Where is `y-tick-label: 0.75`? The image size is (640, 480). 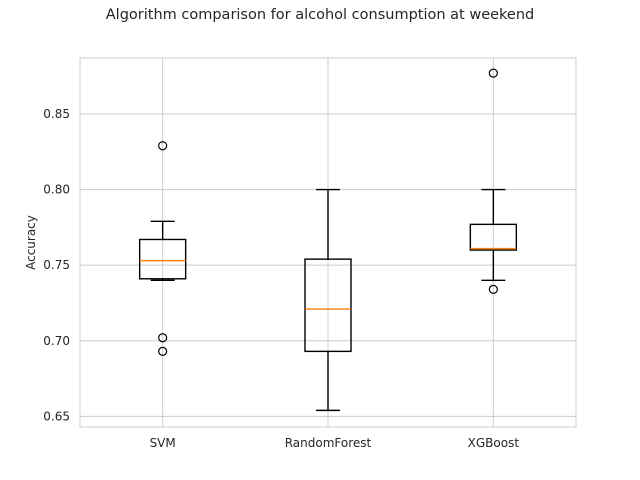
y-tick-label: 0.75 is located at coordinates (56, 265).